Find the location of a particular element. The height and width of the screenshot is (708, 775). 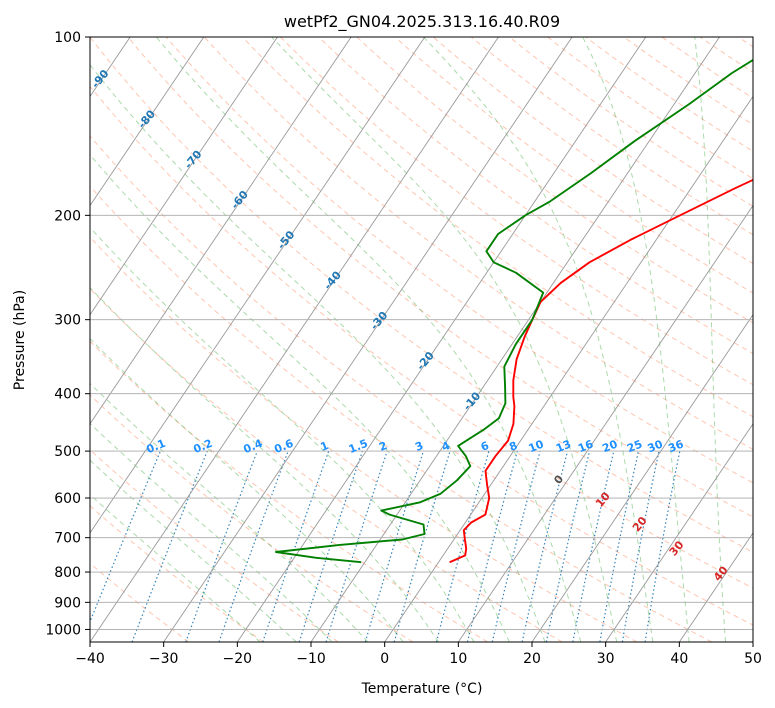

x-tick-label: −30 is located at coordinates (164, 659).